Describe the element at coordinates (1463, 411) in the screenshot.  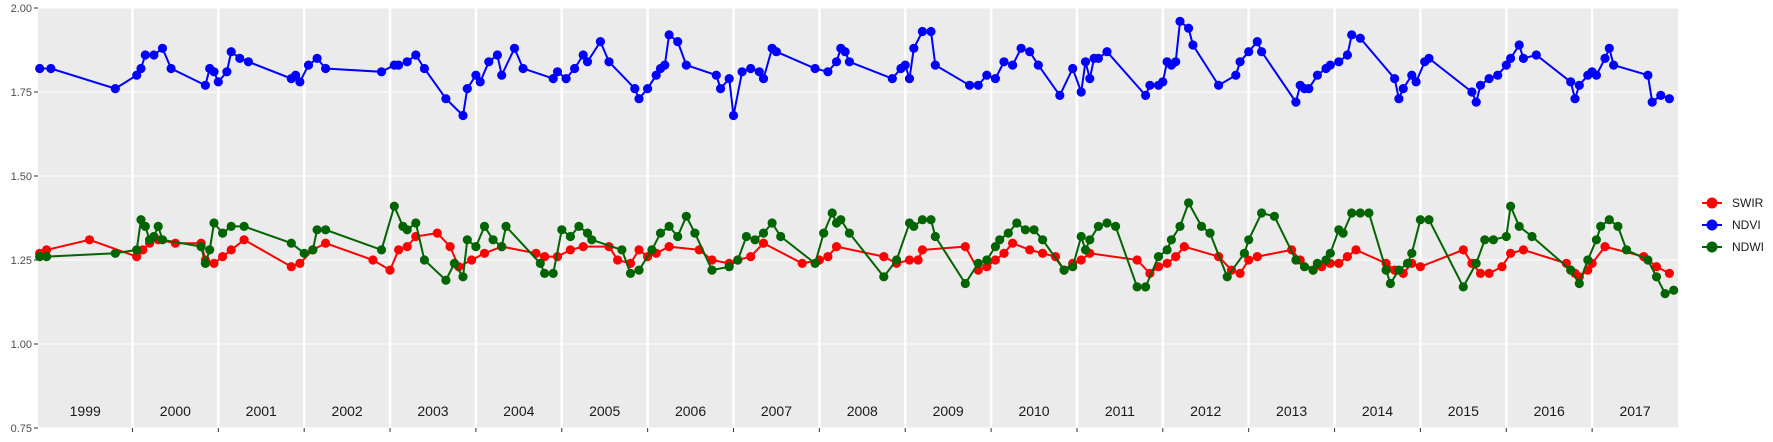
I see `year-label: 2015` at that location.